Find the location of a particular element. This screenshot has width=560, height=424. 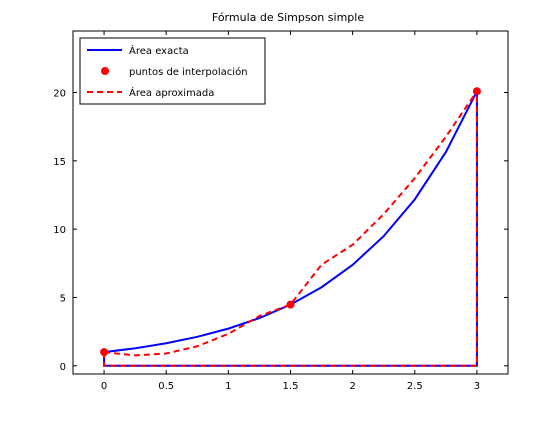

x-tick-label: 3 is located at coordinates (477, 386).